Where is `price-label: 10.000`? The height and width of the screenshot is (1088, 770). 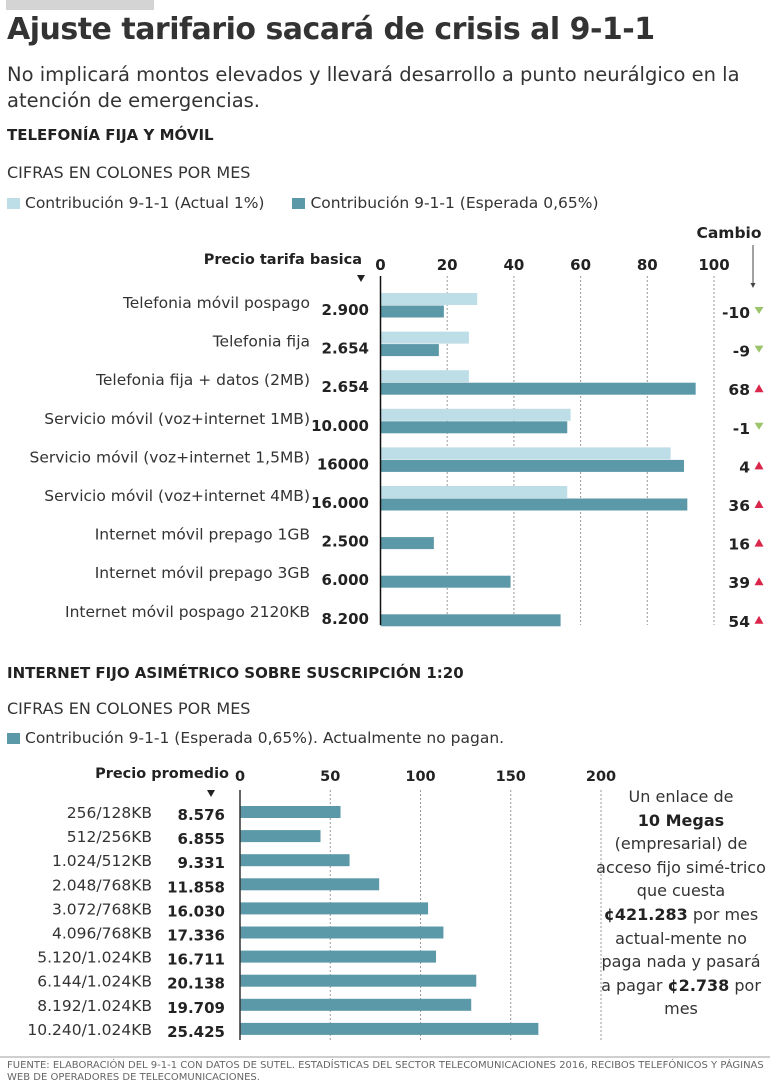 price-label: 10.000 is located at coordinates (340, 426).